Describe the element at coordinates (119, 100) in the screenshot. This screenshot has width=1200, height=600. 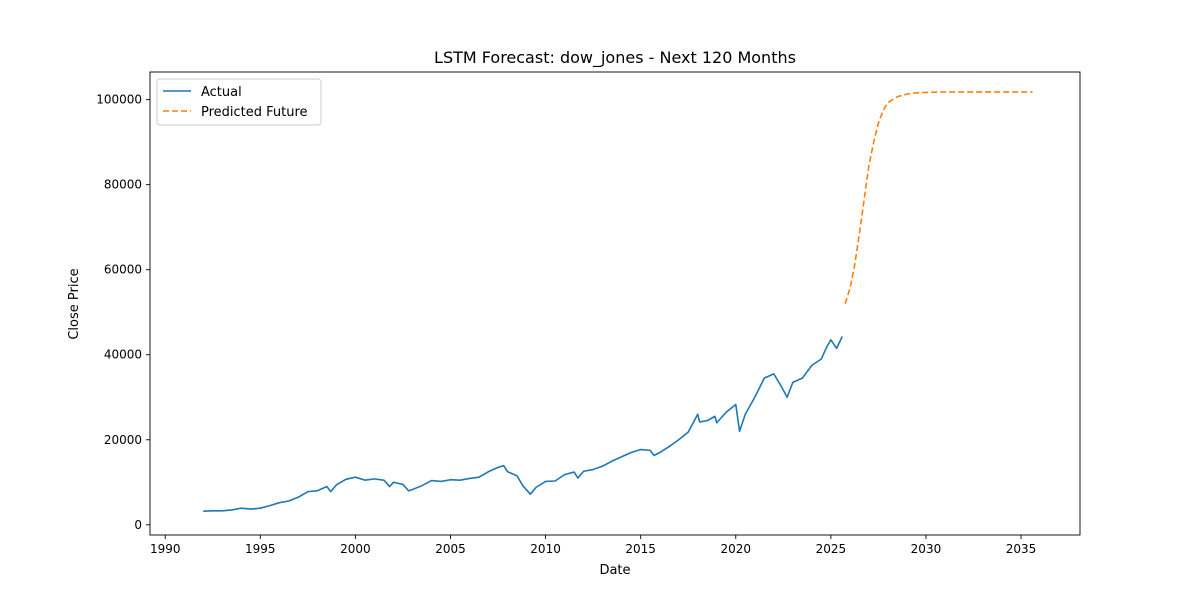
I see `y-tick-label: 100000` at that location.